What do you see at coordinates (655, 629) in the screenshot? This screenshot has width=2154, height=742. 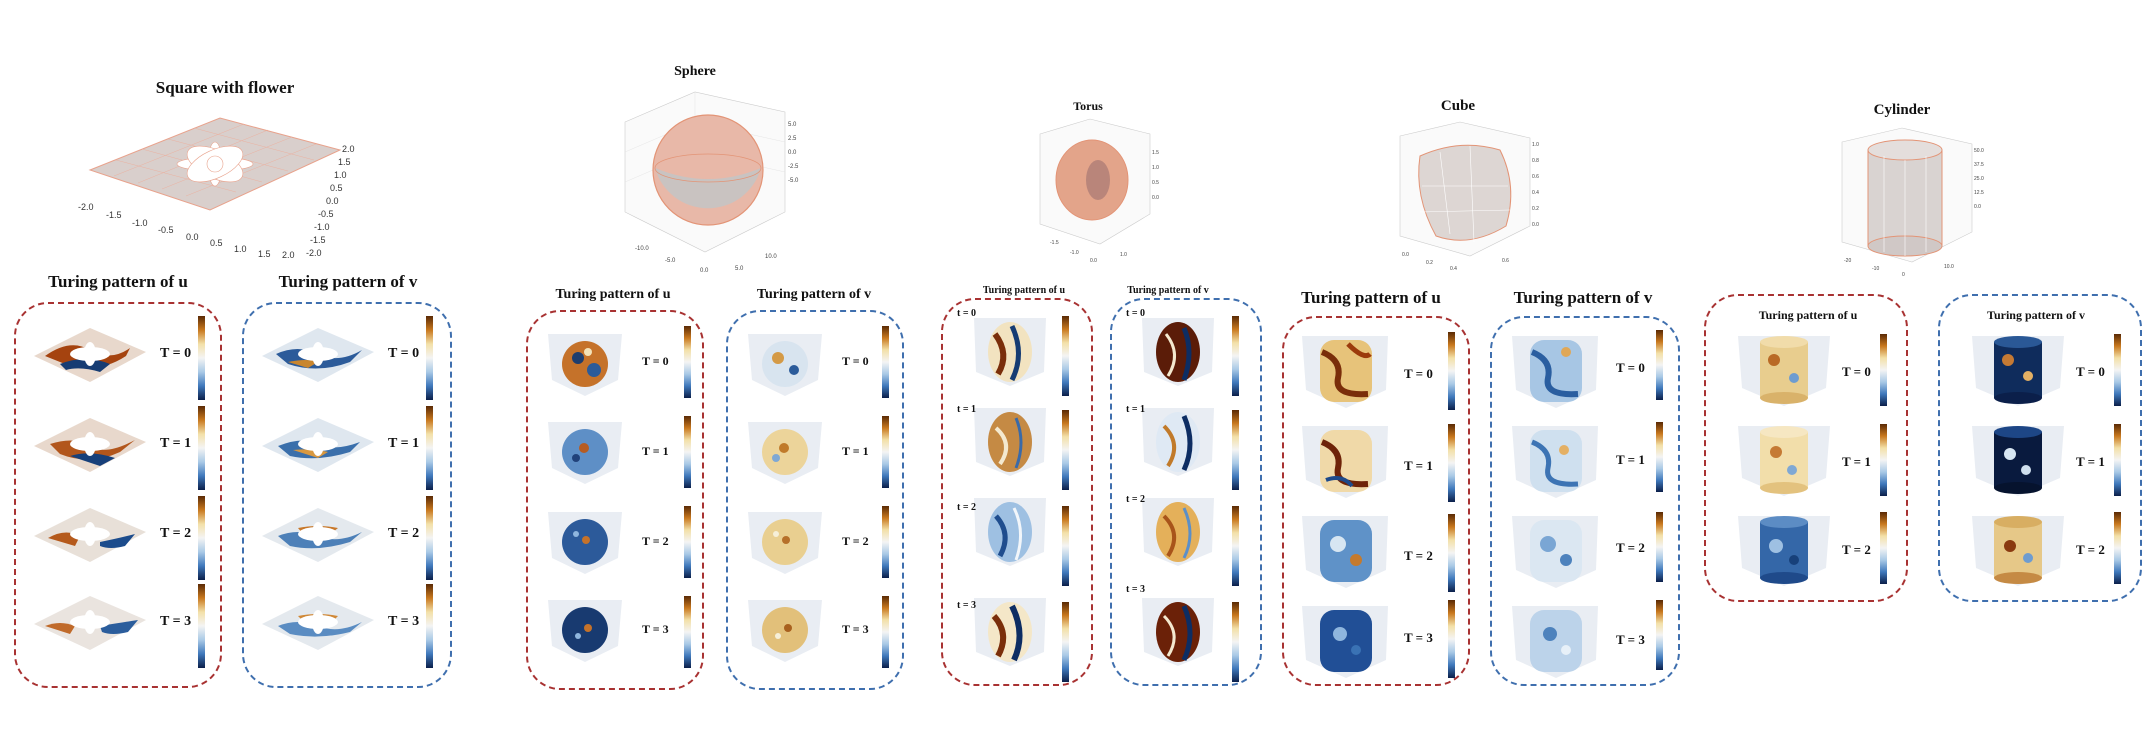 I see `sphere-u-label-3: T = 3` at bounding box center [655, 629].